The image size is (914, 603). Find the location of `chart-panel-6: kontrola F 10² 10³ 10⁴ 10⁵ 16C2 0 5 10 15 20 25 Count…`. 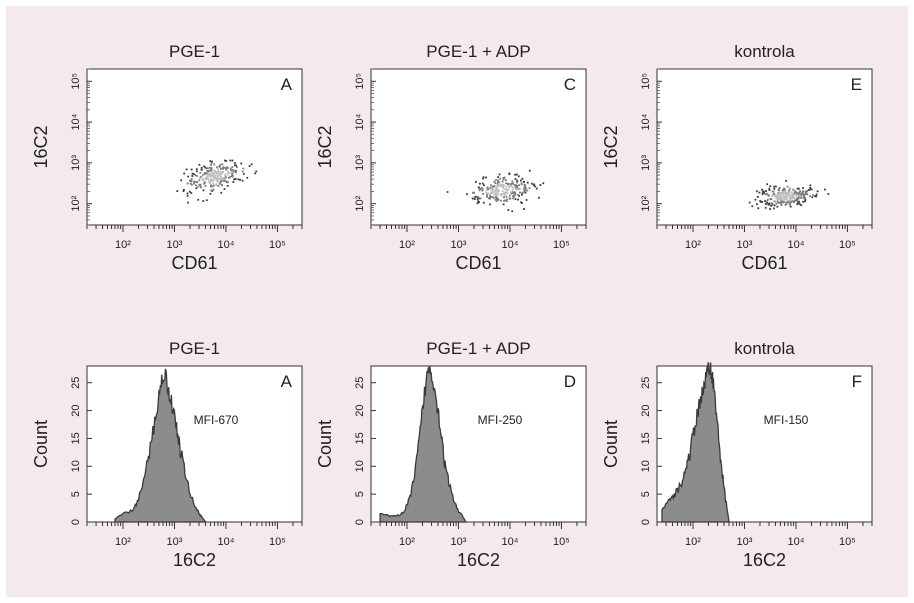

chart-panel-6: kontrola F 10² 10³ 10⁴ 10⁵ 16C2 0 5 10 15 20 25 Count… is located at coordinates (737, 454).